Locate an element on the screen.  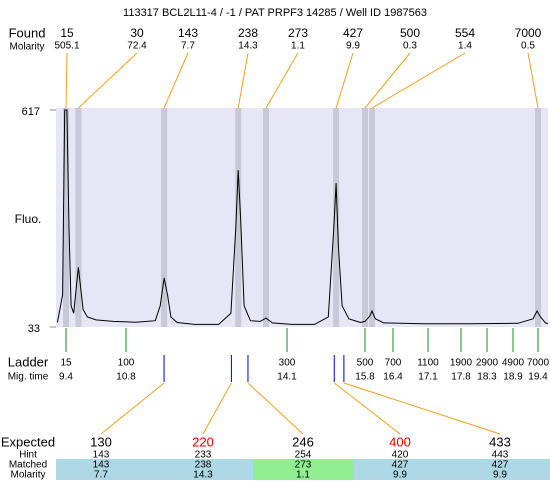
hint: 443 is located at coordinates (500, 455).